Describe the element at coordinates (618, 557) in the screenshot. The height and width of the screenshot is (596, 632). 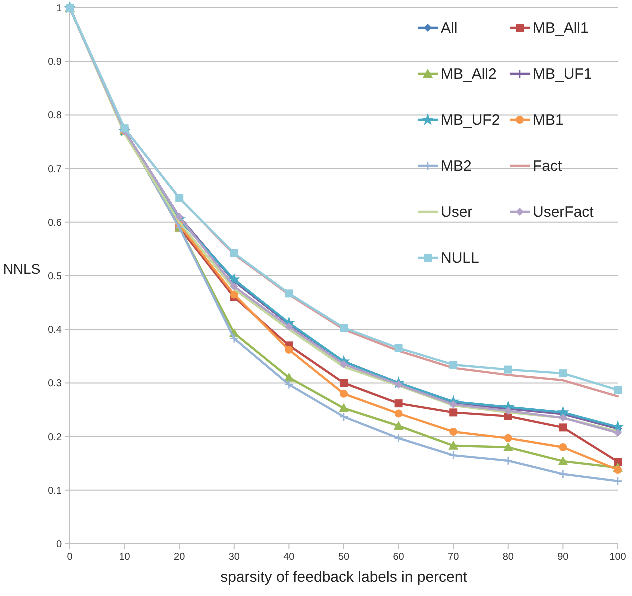
I see `x-tick-label: 100` at that location.